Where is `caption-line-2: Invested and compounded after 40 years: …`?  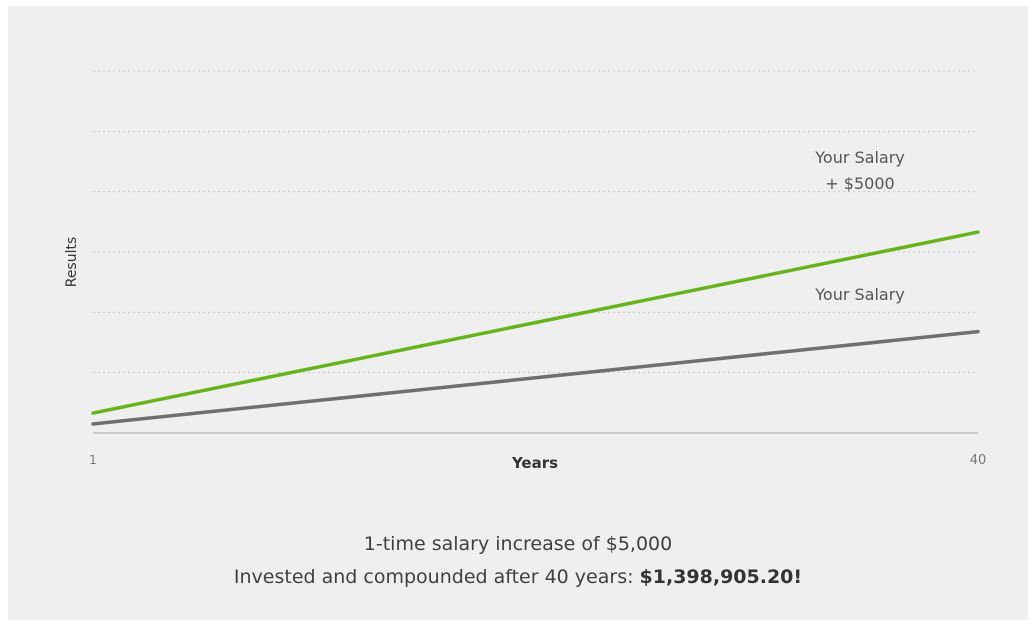
caption-line-2: Invested and compounded after 40 years: … is located at coordinates (518, 577).